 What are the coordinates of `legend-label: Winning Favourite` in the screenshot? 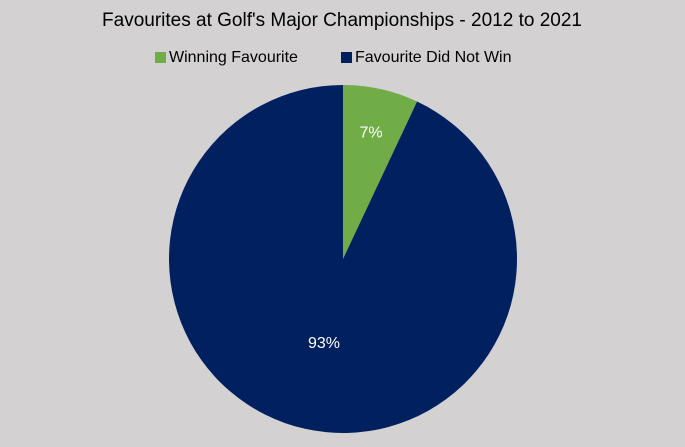 It's located at (233, 57).